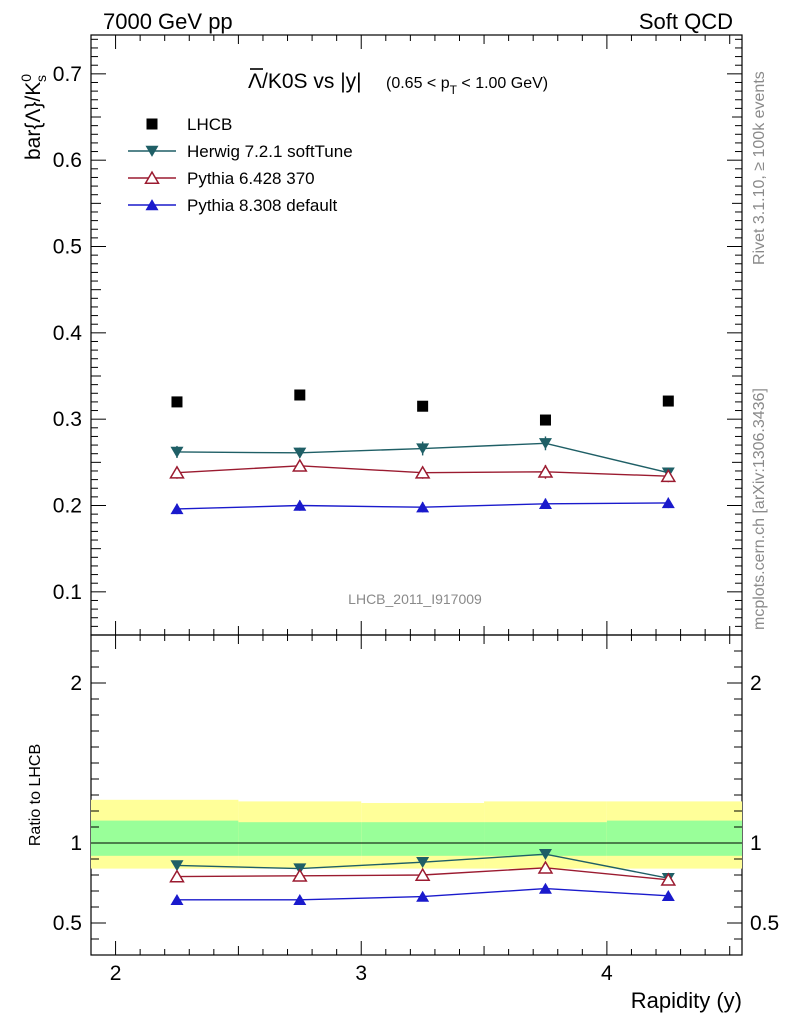  What do you see at coordinates (255, 81) in the screenshot?
I see `plot-title-bar-symbol: Λ` at bounding box center [255, 81].